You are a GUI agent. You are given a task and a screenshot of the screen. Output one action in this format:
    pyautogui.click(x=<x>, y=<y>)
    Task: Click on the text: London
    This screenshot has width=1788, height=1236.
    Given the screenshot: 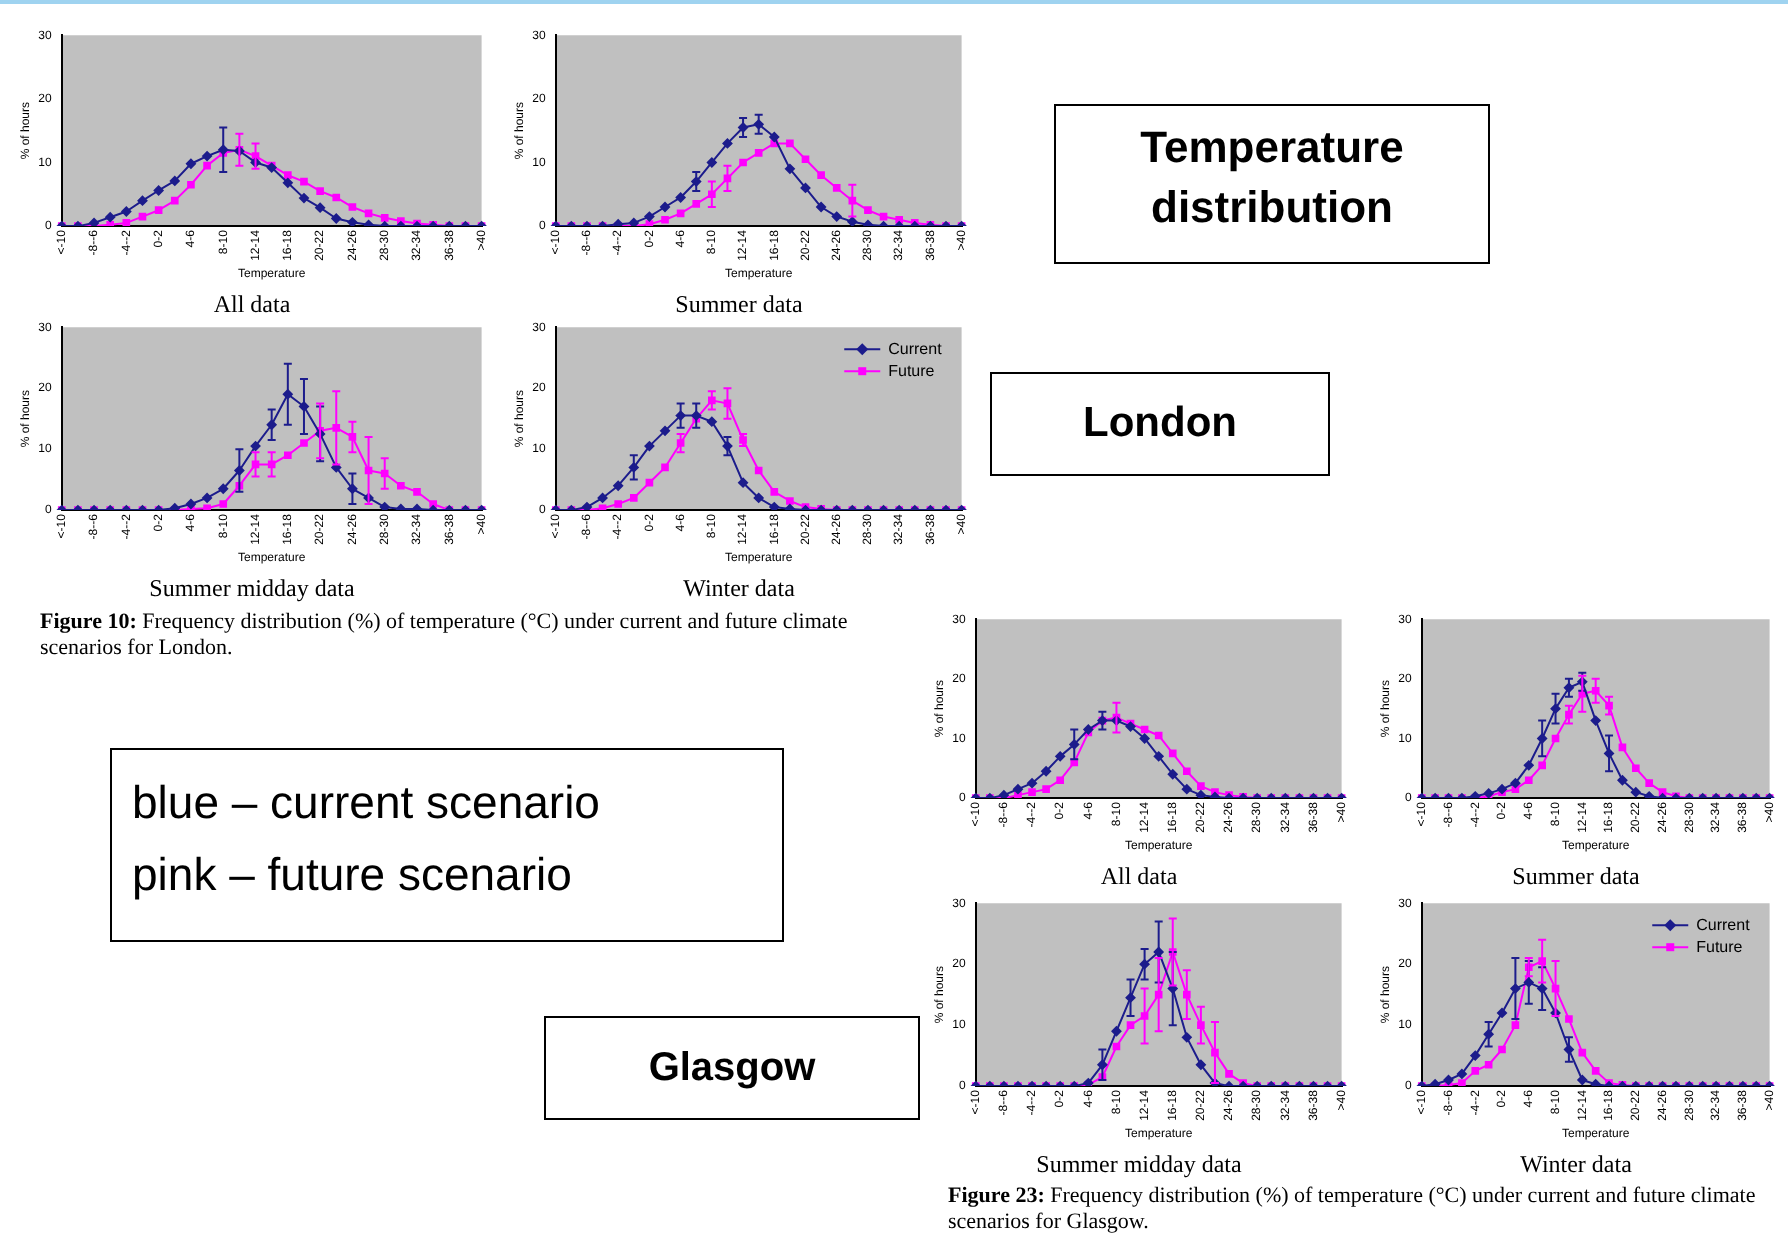 What is the action you would take?
    pyautogui.click(x=1160, y=424)
    